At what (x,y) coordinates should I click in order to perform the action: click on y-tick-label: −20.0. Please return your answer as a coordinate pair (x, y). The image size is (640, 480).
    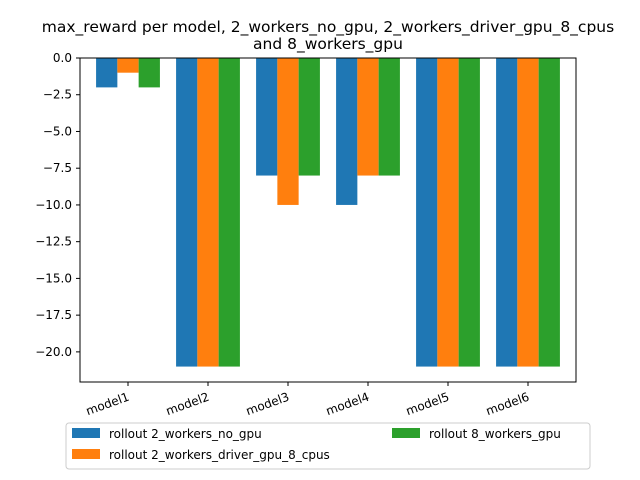
    Looking at the image, I should click on (53, 352).